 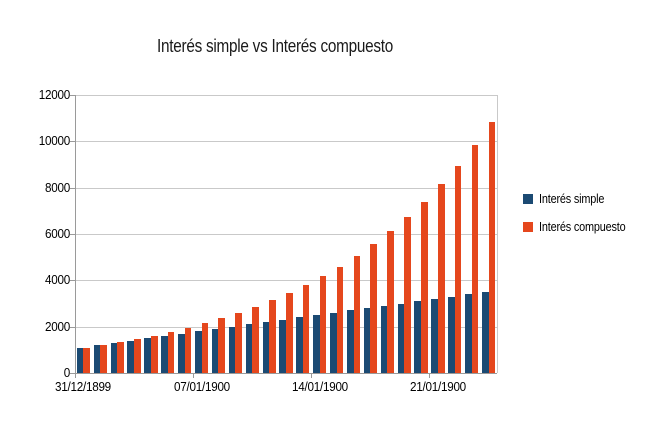 What do you see at coordinates (54, 141) in the screenshot?
I see `y-axis-label: 10000` at bounding box center [54, 141].